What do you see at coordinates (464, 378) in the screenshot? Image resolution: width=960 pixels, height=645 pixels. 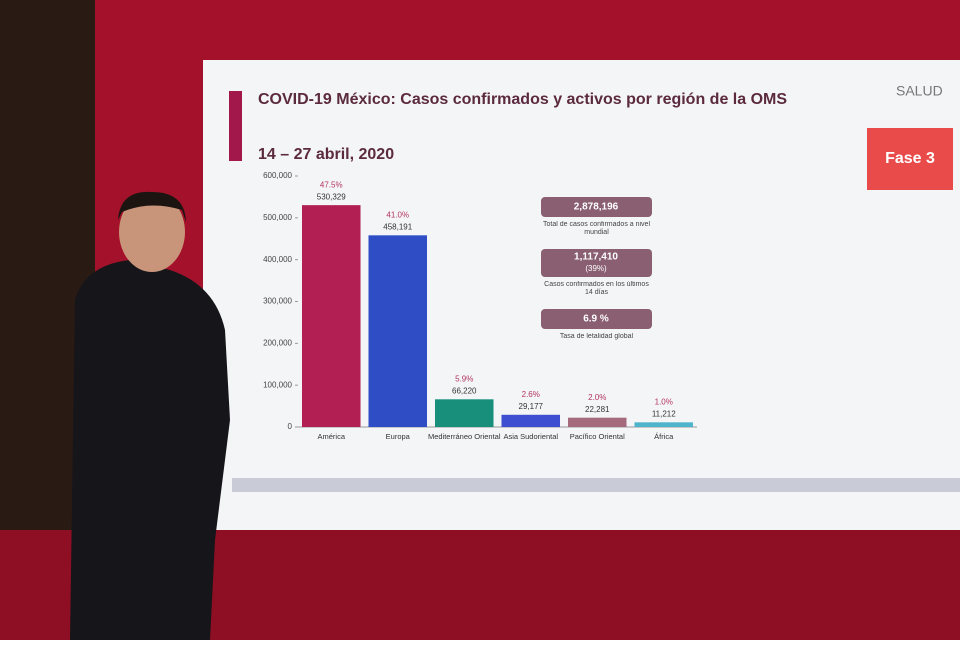 I see `percent-label: 5.9%` at bounding box center [464, 378].